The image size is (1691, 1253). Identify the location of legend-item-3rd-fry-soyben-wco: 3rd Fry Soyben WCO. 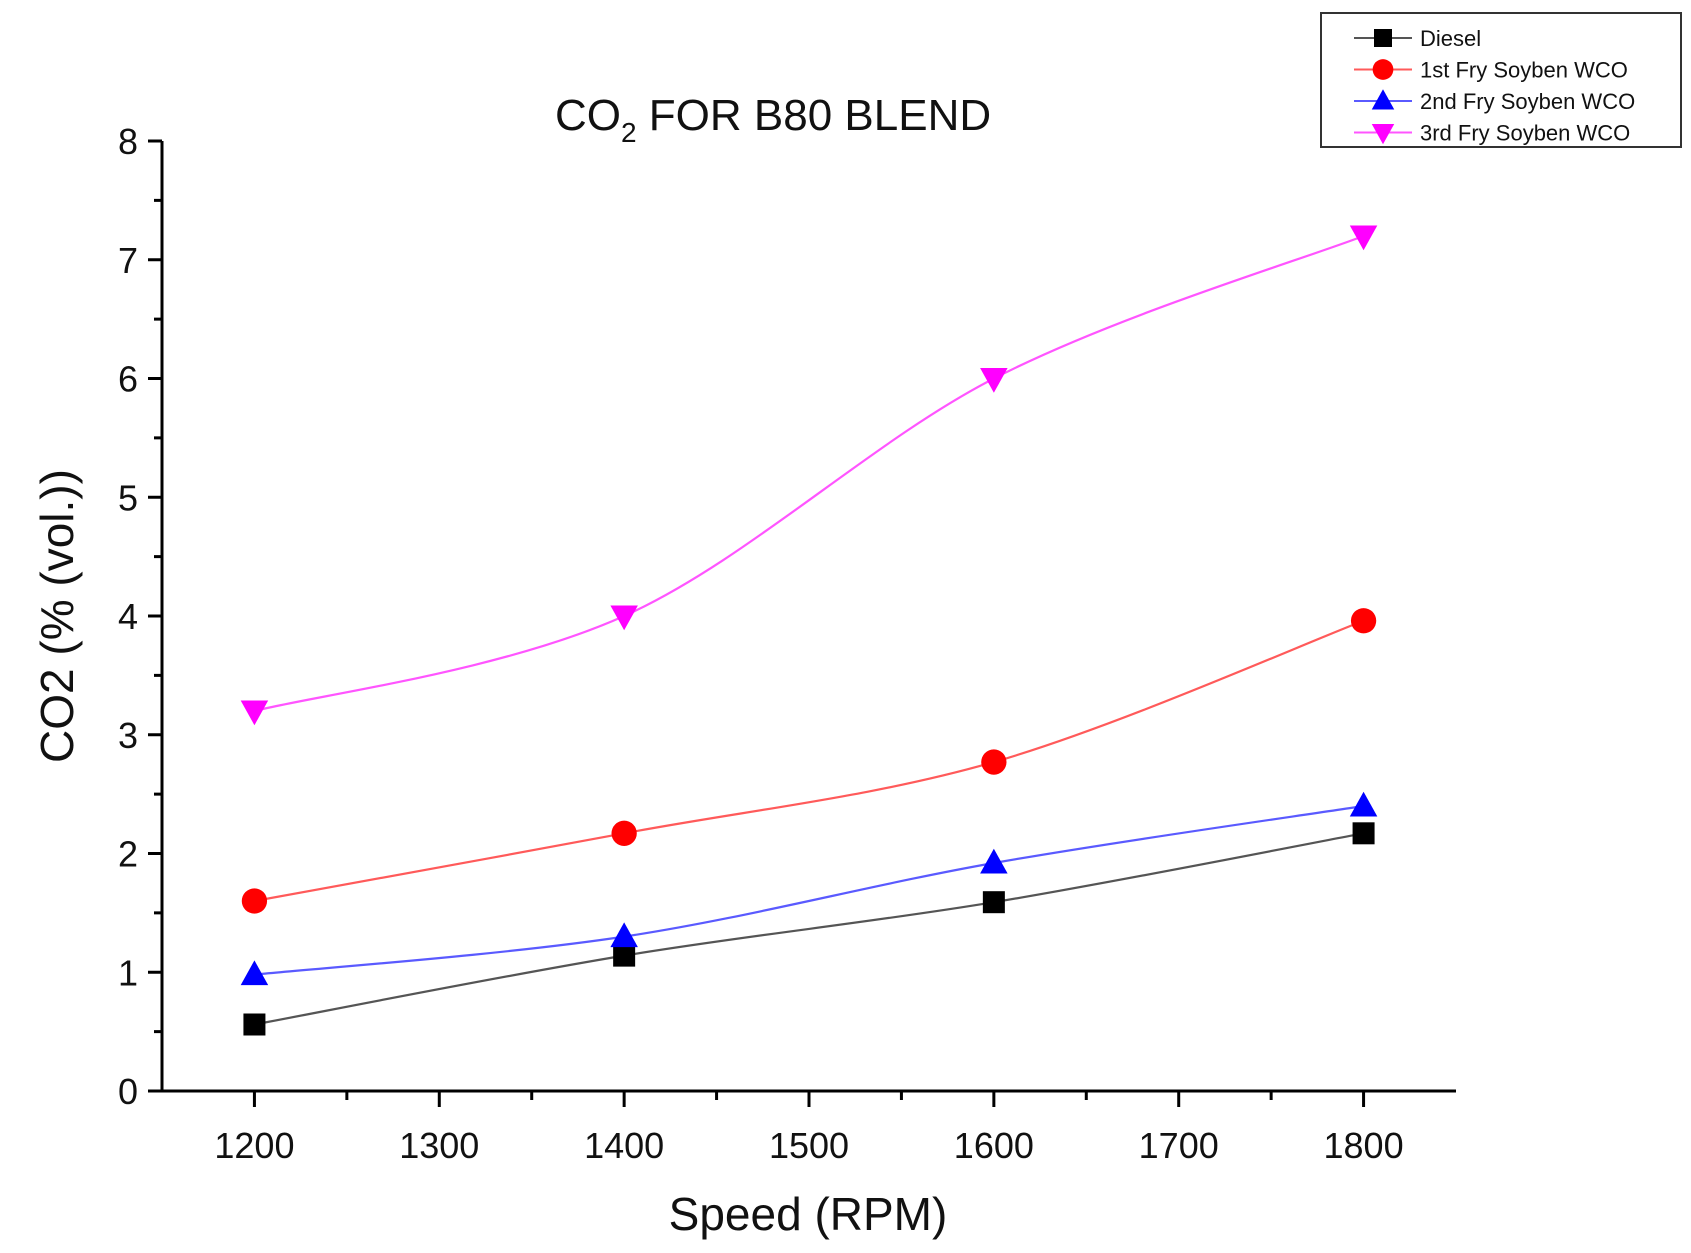
(1492, 133).